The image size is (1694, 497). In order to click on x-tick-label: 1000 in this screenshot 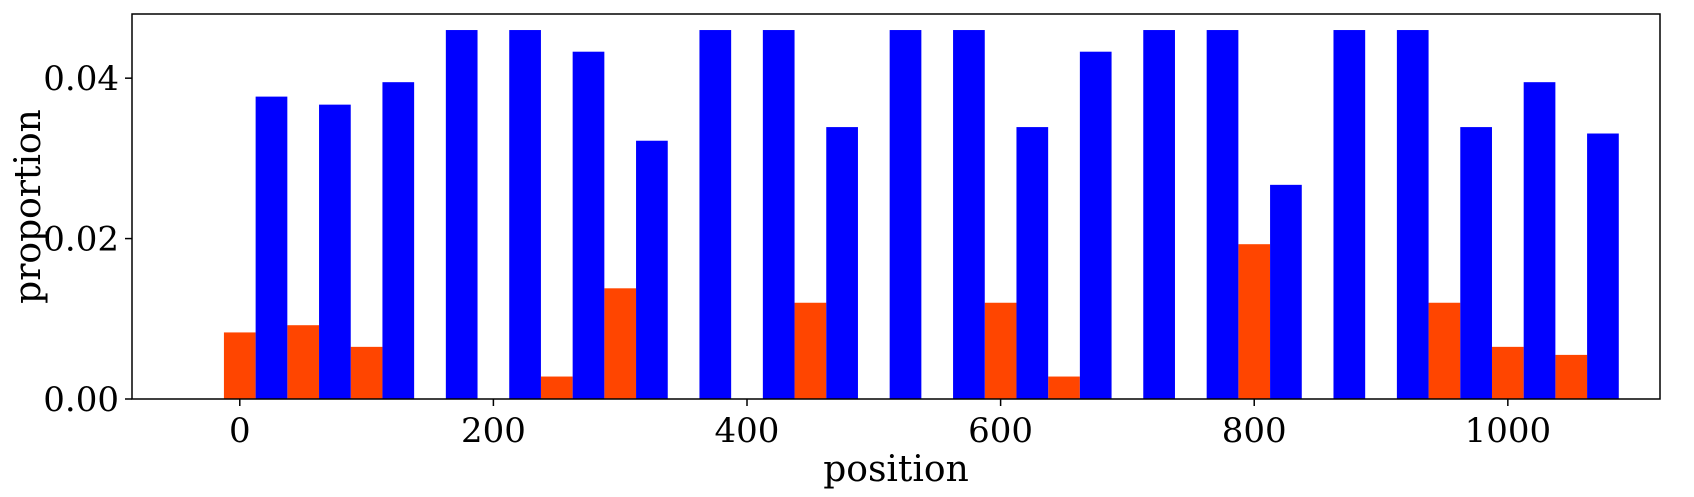, I will do `click(1508, 431)`.